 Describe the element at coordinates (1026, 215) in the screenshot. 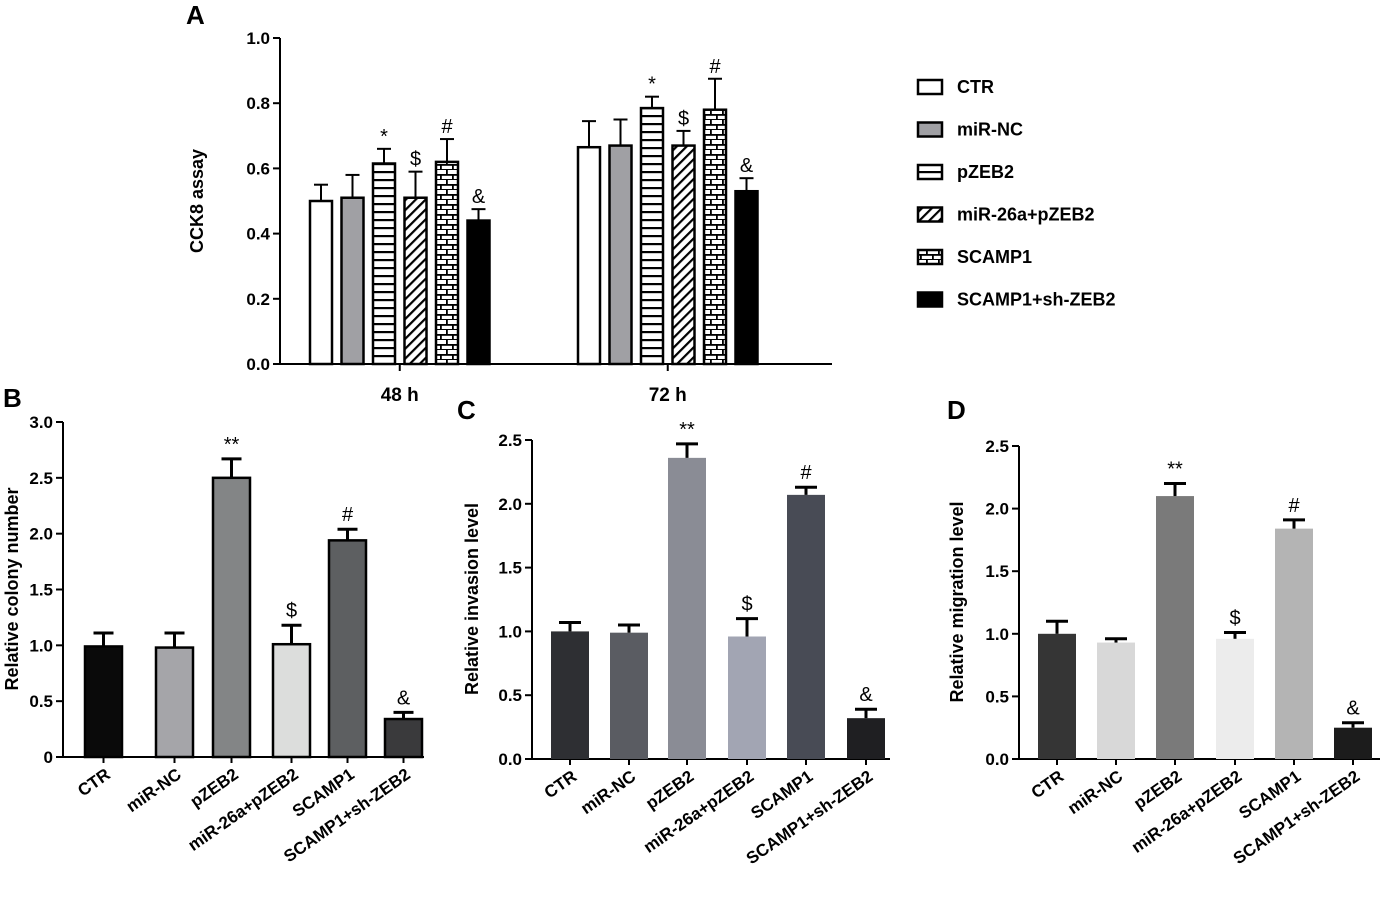

I see `legend-label-mir-26a-pzeb2: miR-26a+pZEB2` at that location.